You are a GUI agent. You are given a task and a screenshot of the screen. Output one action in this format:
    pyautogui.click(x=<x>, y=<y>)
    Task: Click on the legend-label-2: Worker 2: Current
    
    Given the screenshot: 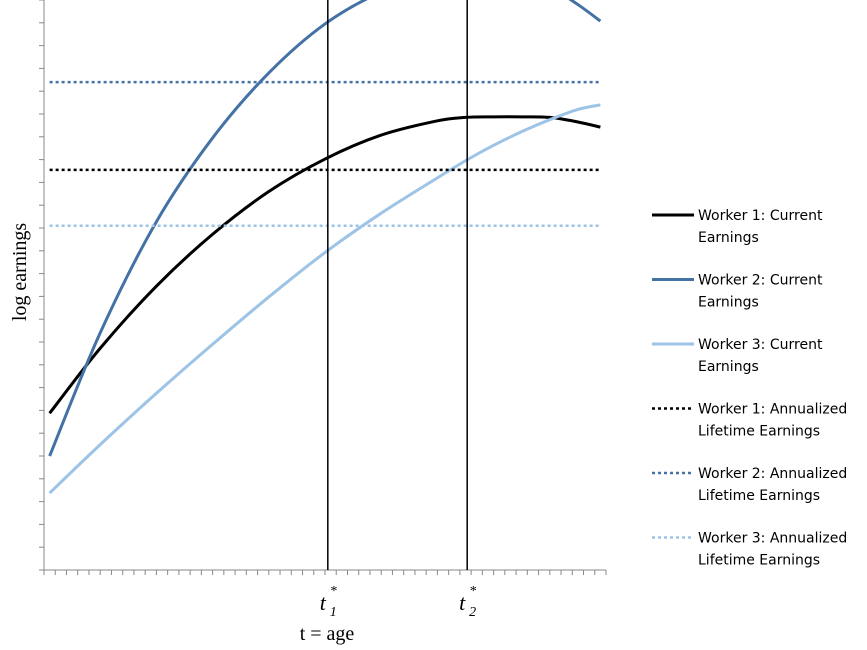 What is the action you would take?
    pyautogui.click(x=760, y=281)
    